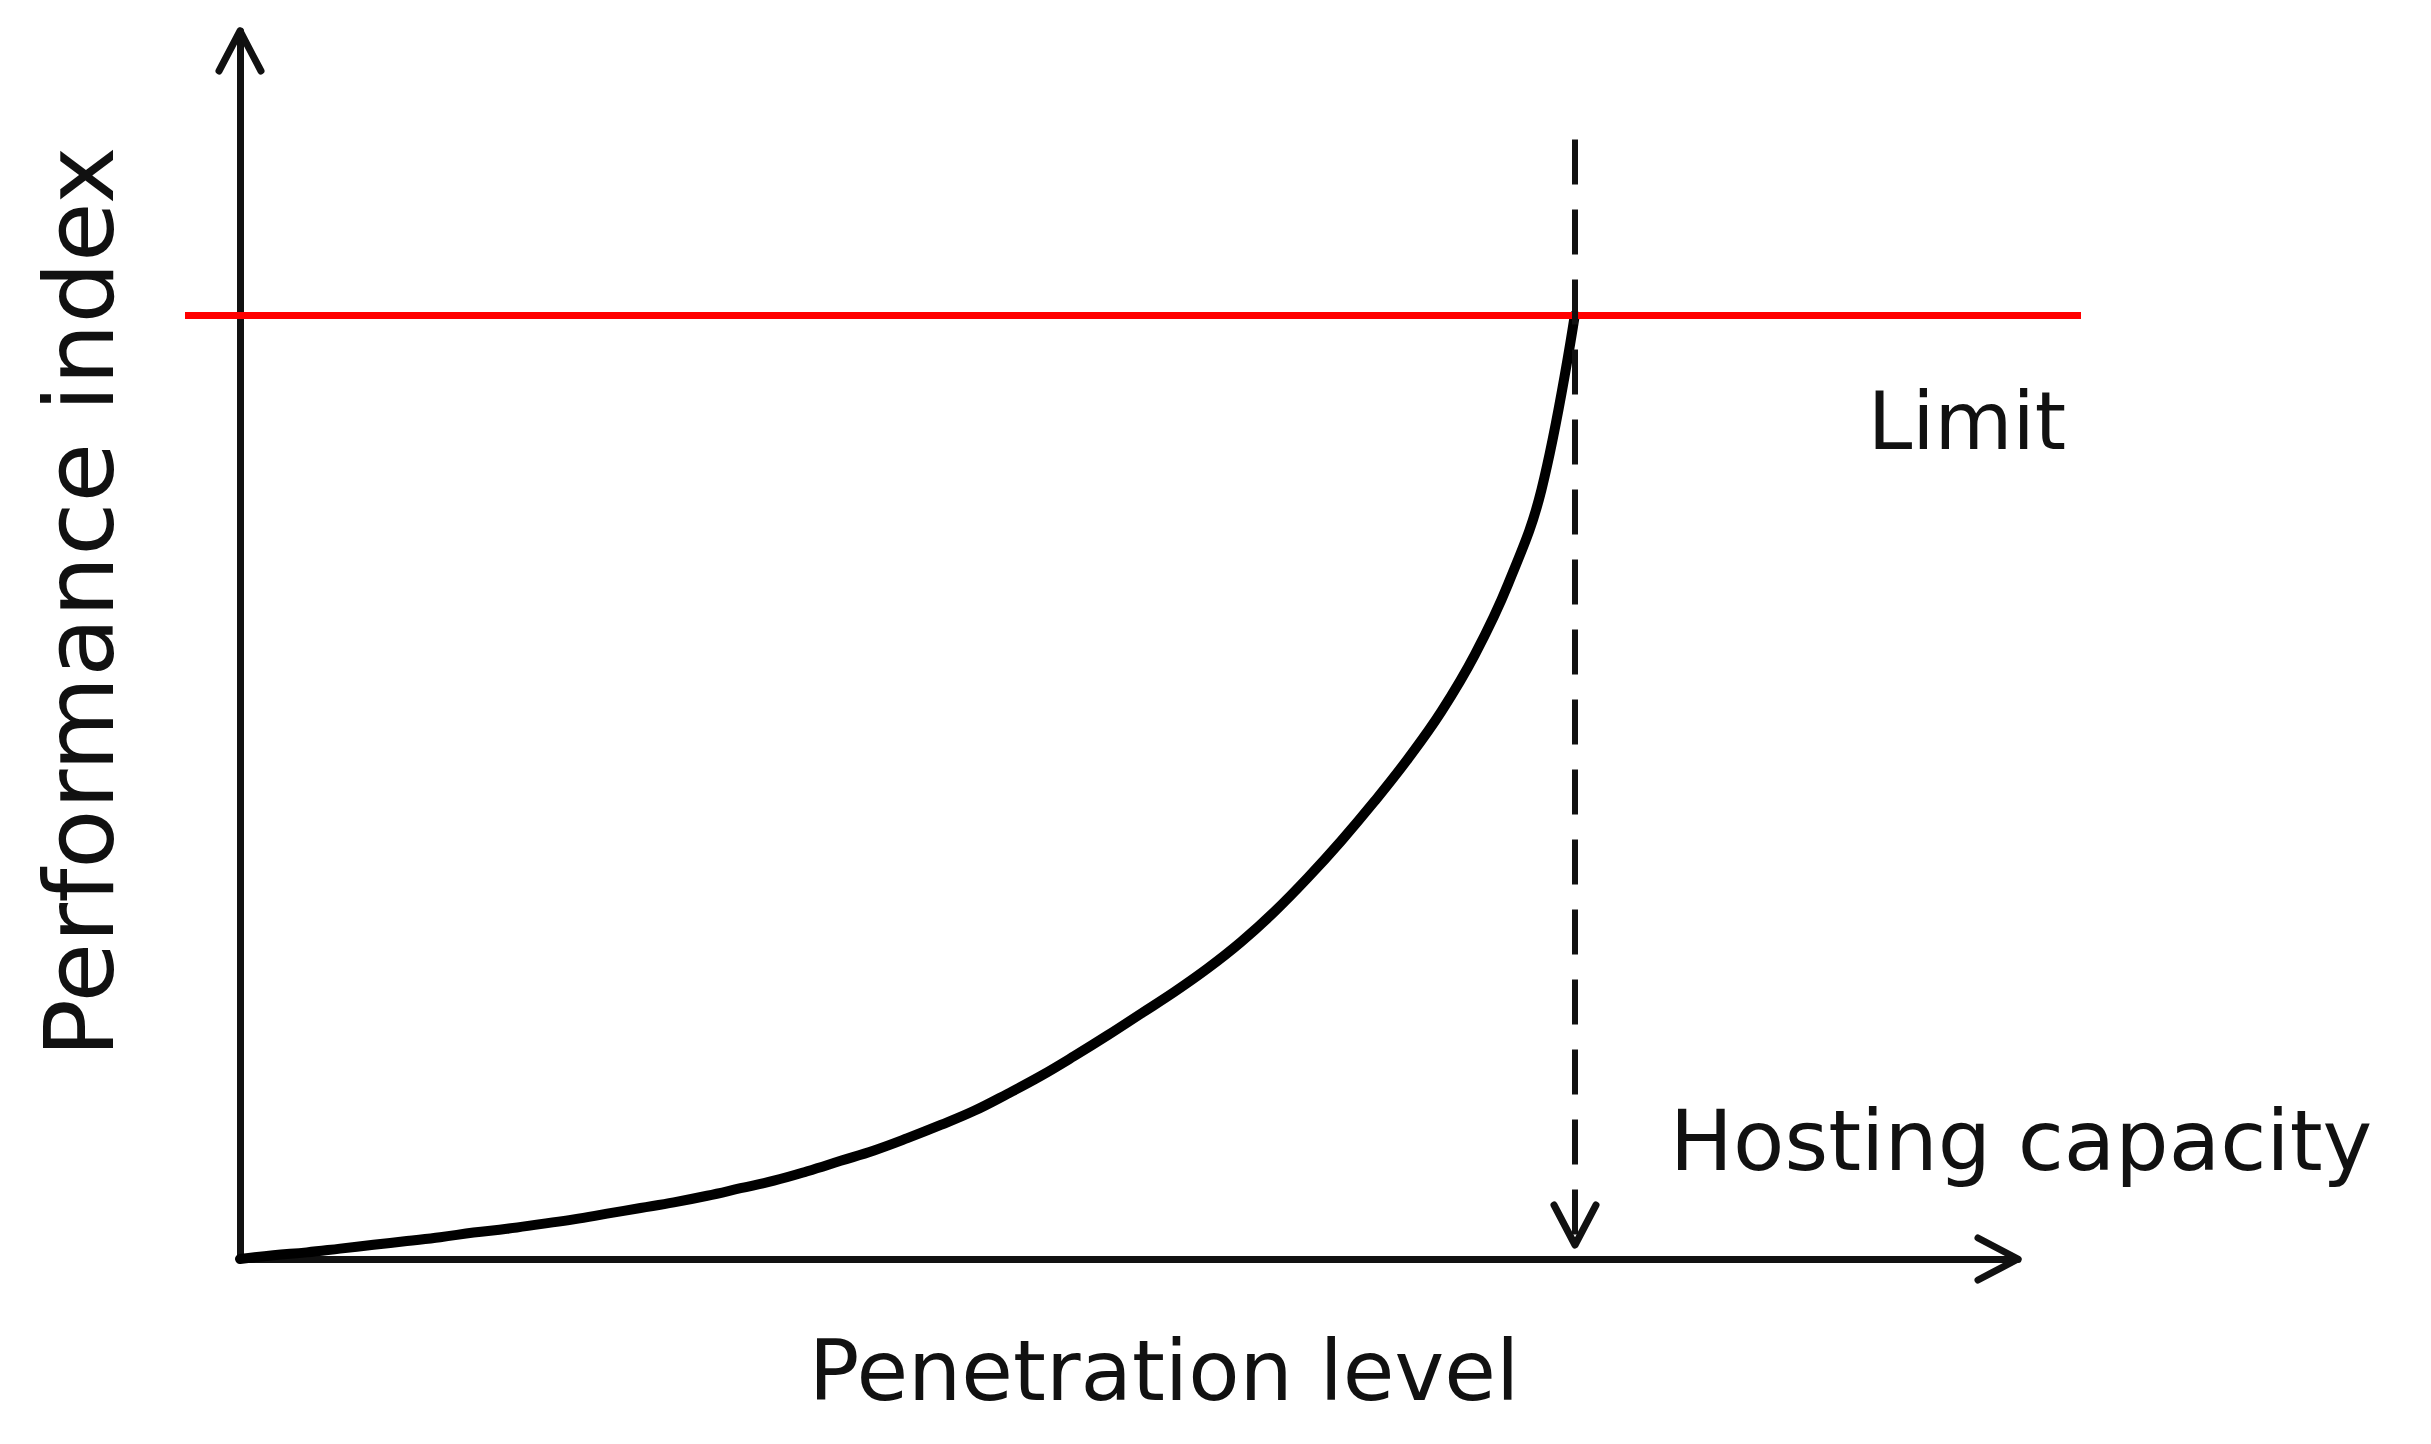 The width and height of the screenshot is (2431, 1444). Describe the element at coordinates (2021, 1141) in the screenshot. I see `text: Hosting capacity` at that location.